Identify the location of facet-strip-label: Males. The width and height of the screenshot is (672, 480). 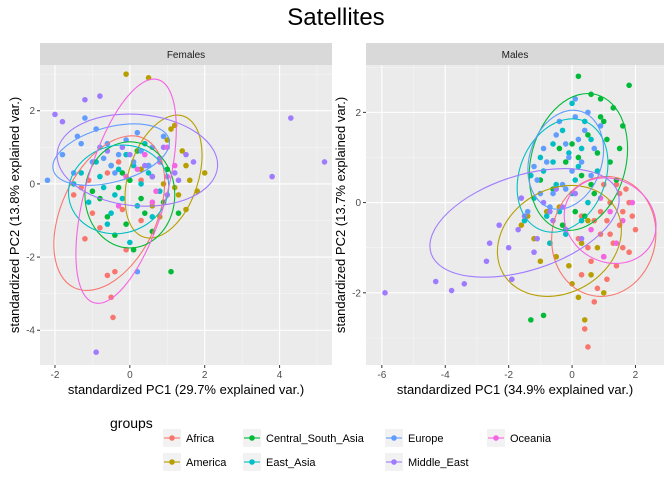
(515, 55).